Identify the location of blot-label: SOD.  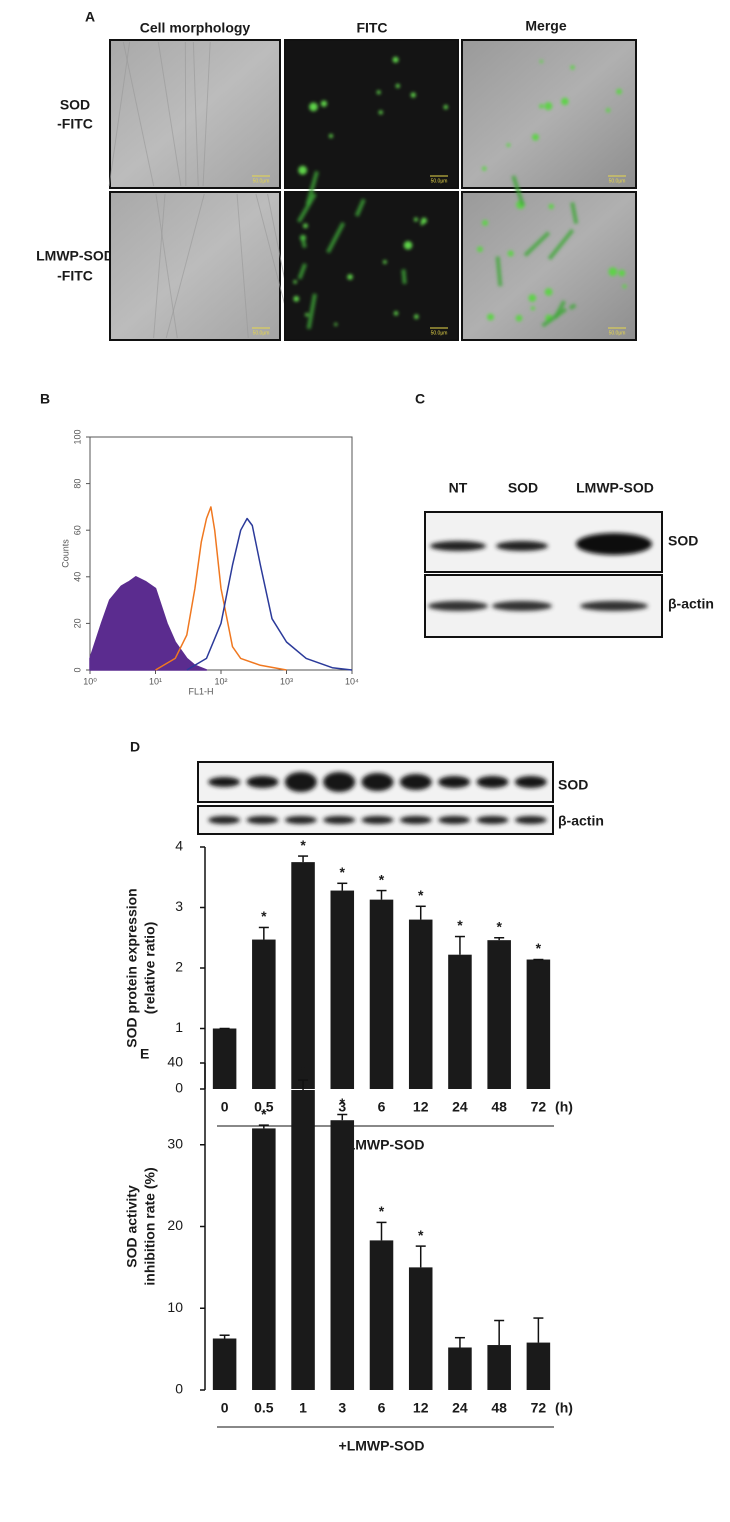
(573, 785).